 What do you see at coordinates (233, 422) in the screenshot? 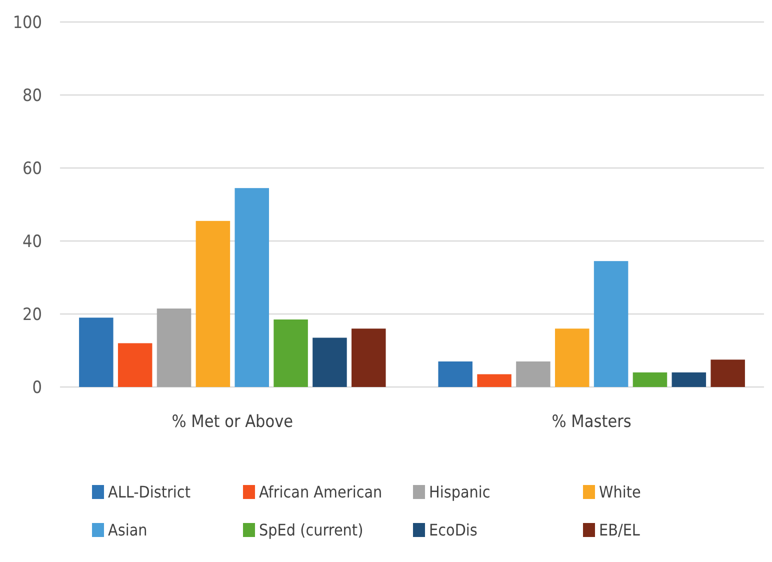
I see `x-tick-label: % Met or Above` at bounding box center [233, 422].